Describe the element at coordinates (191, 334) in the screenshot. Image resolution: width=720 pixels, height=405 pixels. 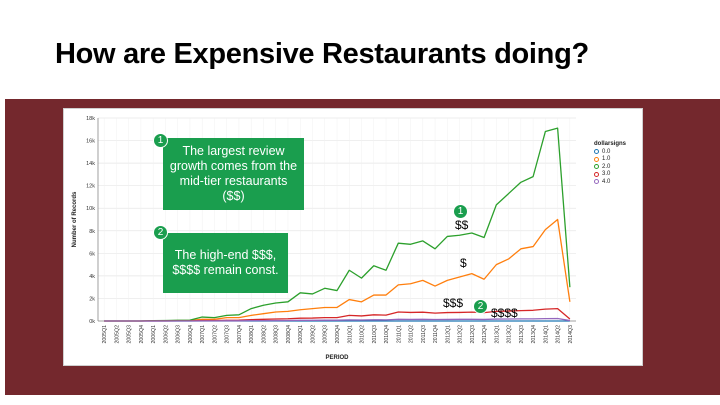
I see `x-tick-label: 2006Q4` at that location.